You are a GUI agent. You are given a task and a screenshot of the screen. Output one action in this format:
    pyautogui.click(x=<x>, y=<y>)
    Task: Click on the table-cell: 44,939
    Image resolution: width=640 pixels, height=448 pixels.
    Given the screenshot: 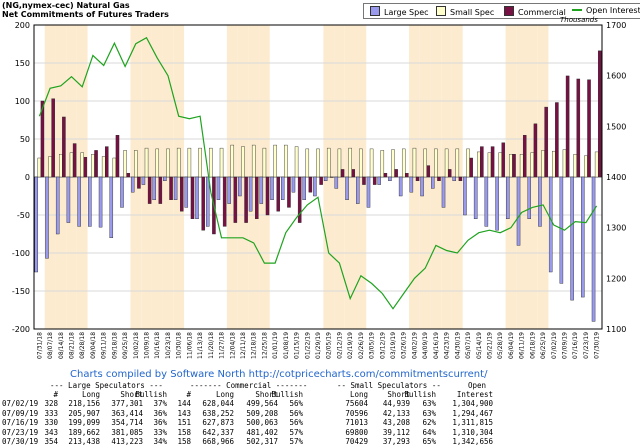 What is the action you would take?
    pyautogui.click(x=396, y=403)
    